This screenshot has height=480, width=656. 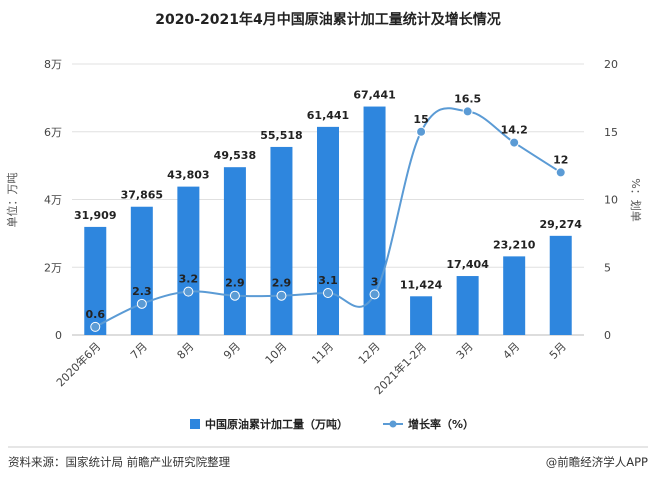 What do you see at coordinates (53, 132) in the screenshot?
I see `y-tick-label: 6万` at bounding box center [53, 132].